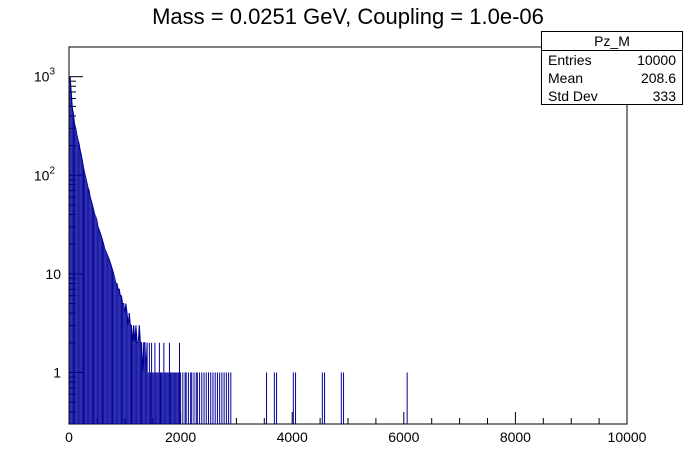  What do you see at coordinates (612, 41) in the screenshot?
I see `stats-name: Pz_M` at bounding box center [612, 41].